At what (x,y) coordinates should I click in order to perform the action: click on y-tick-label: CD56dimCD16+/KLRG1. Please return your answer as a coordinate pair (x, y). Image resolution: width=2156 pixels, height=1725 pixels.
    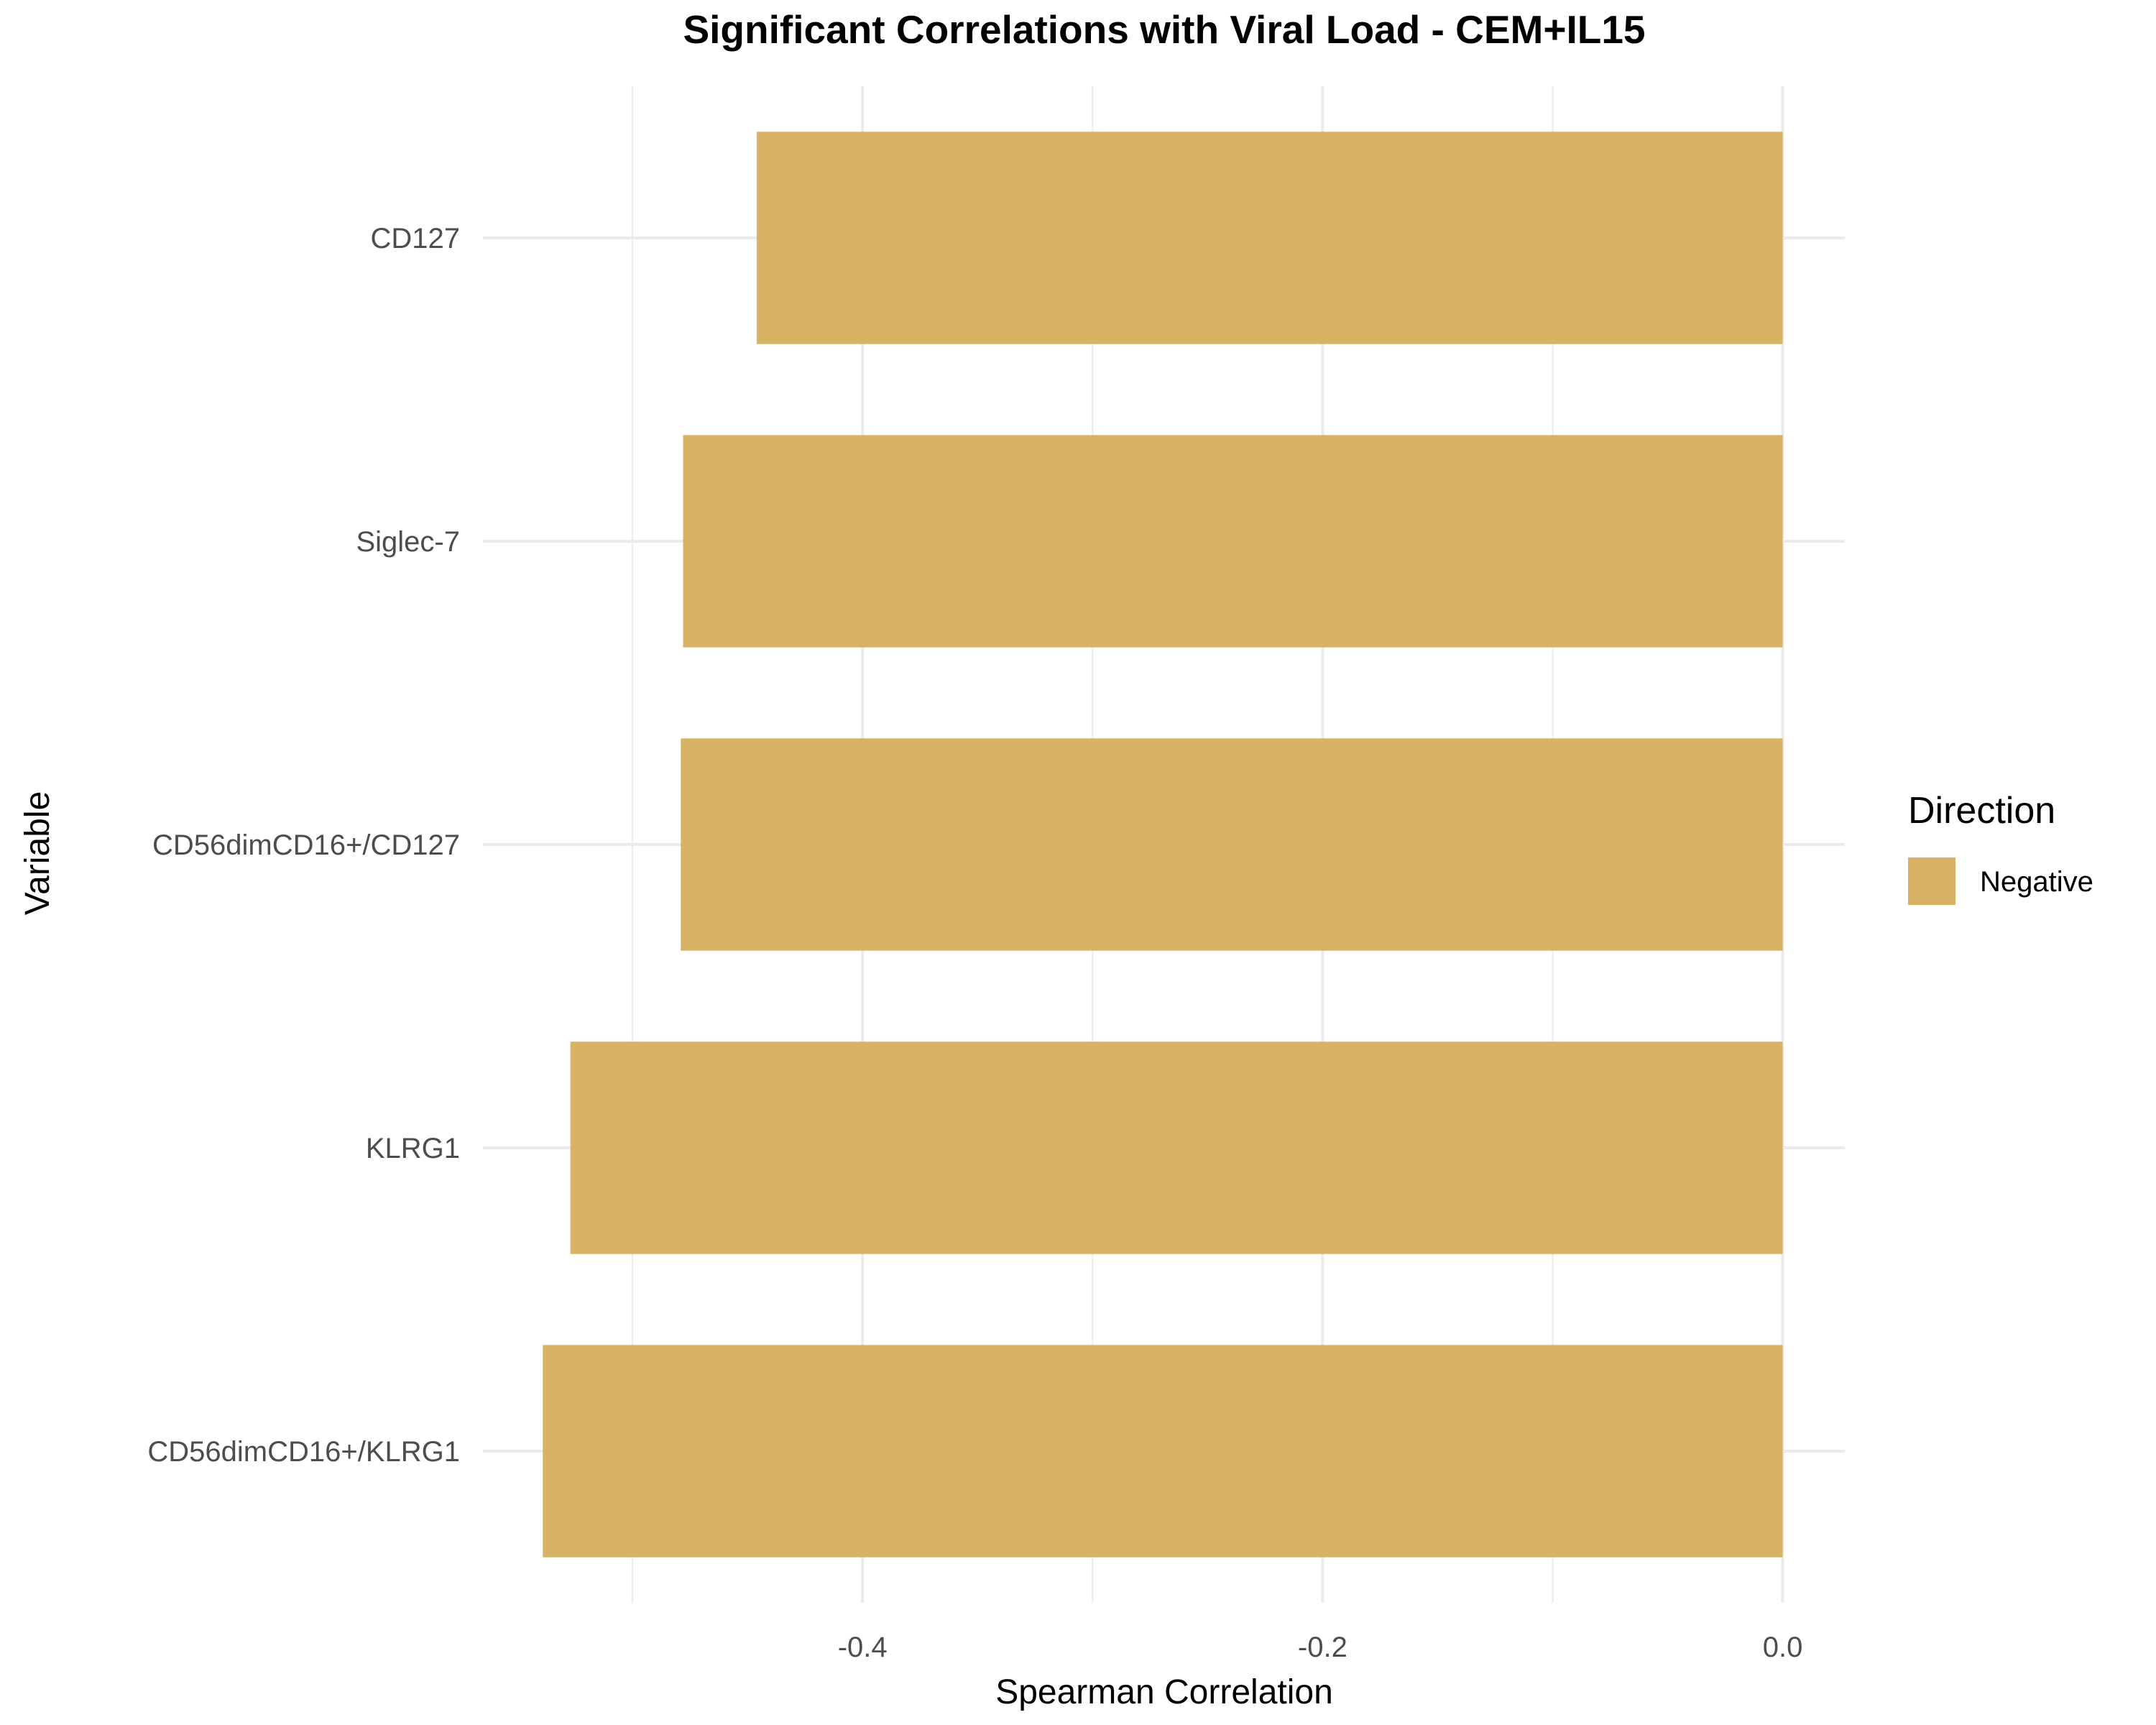
    Looking at the image, I should click on (303, 1452).